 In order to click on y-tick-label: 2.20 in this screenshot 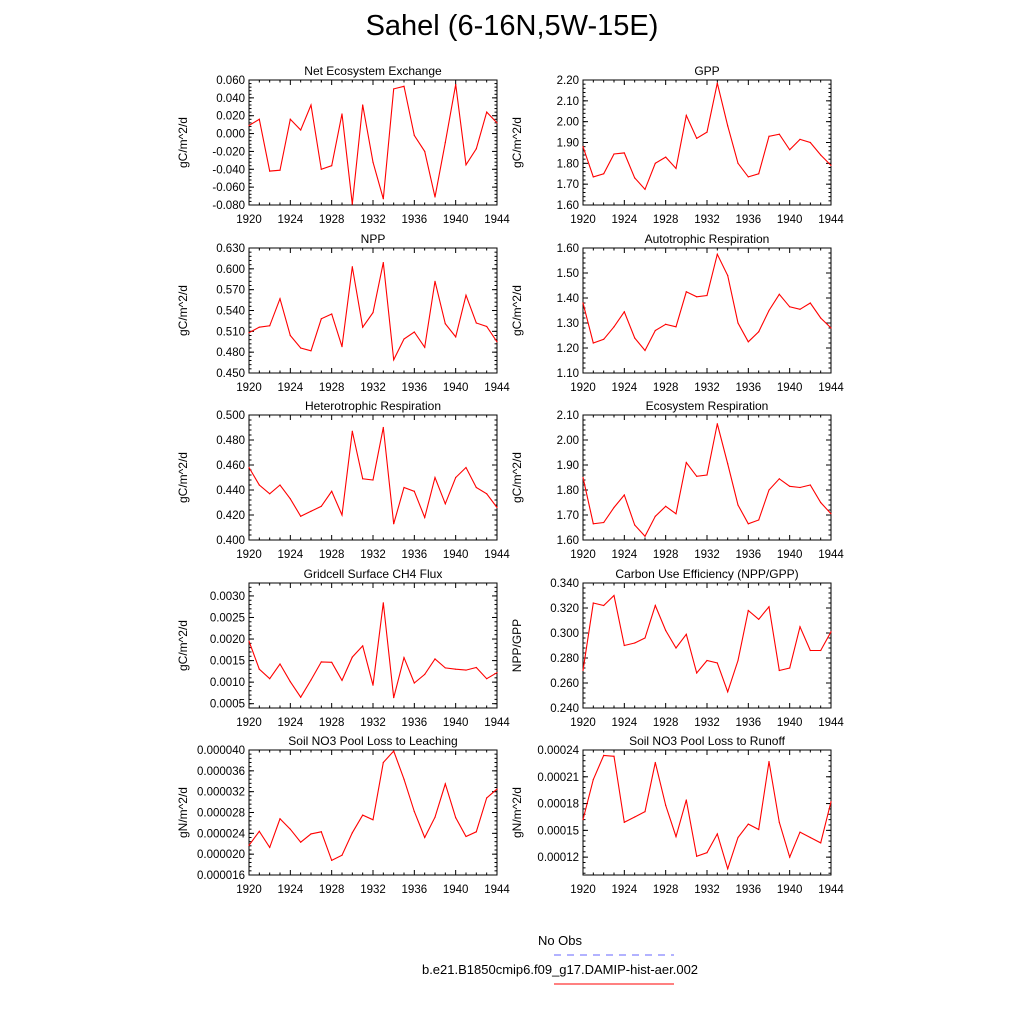, I will do `click(568, 81)`.